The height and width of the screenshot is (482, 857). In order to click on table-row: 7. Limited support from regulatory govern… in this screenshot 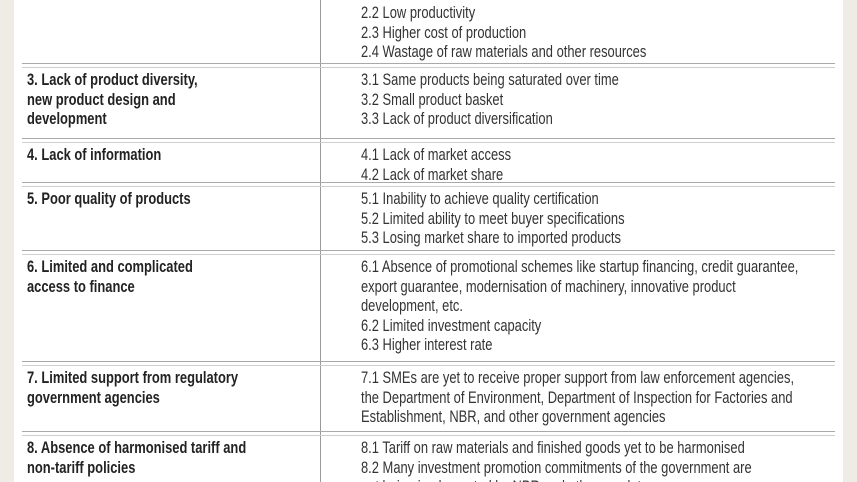, I will do `click(428, 396)`.